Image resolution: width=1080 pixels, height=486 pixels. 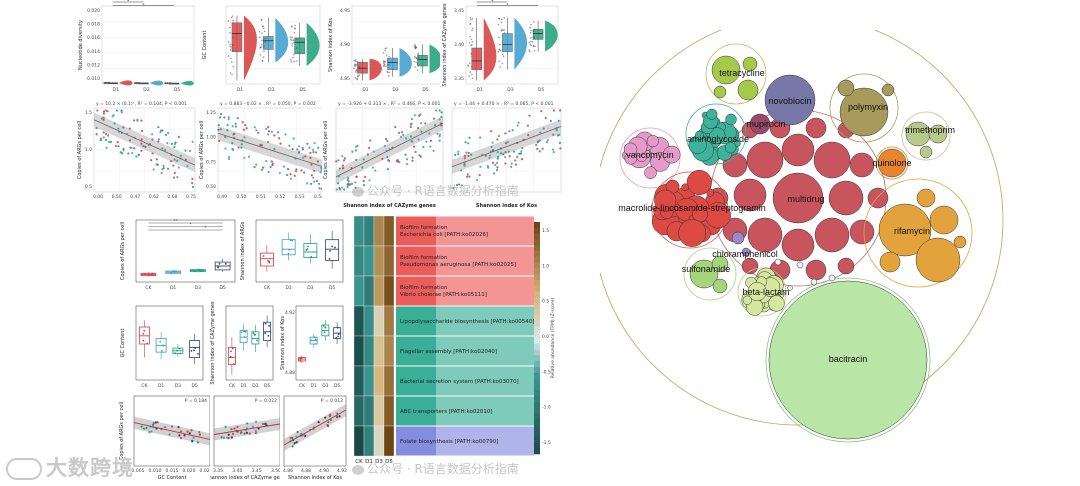 I want to click on x-tick-label: 3.45, so click(x=257, y=471).